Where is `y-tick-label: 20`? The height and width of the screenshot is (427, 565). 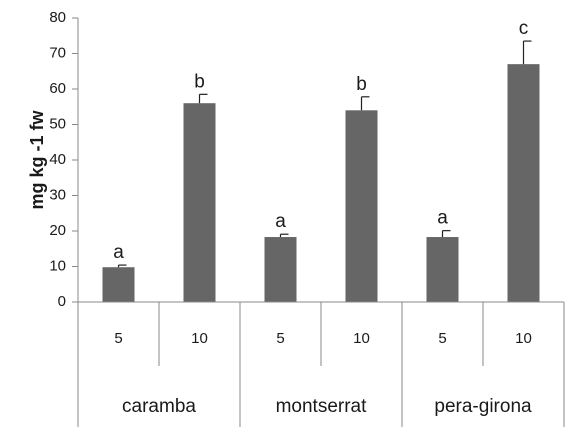 y-tick-label: 20 is located at coordinates (57, 230).